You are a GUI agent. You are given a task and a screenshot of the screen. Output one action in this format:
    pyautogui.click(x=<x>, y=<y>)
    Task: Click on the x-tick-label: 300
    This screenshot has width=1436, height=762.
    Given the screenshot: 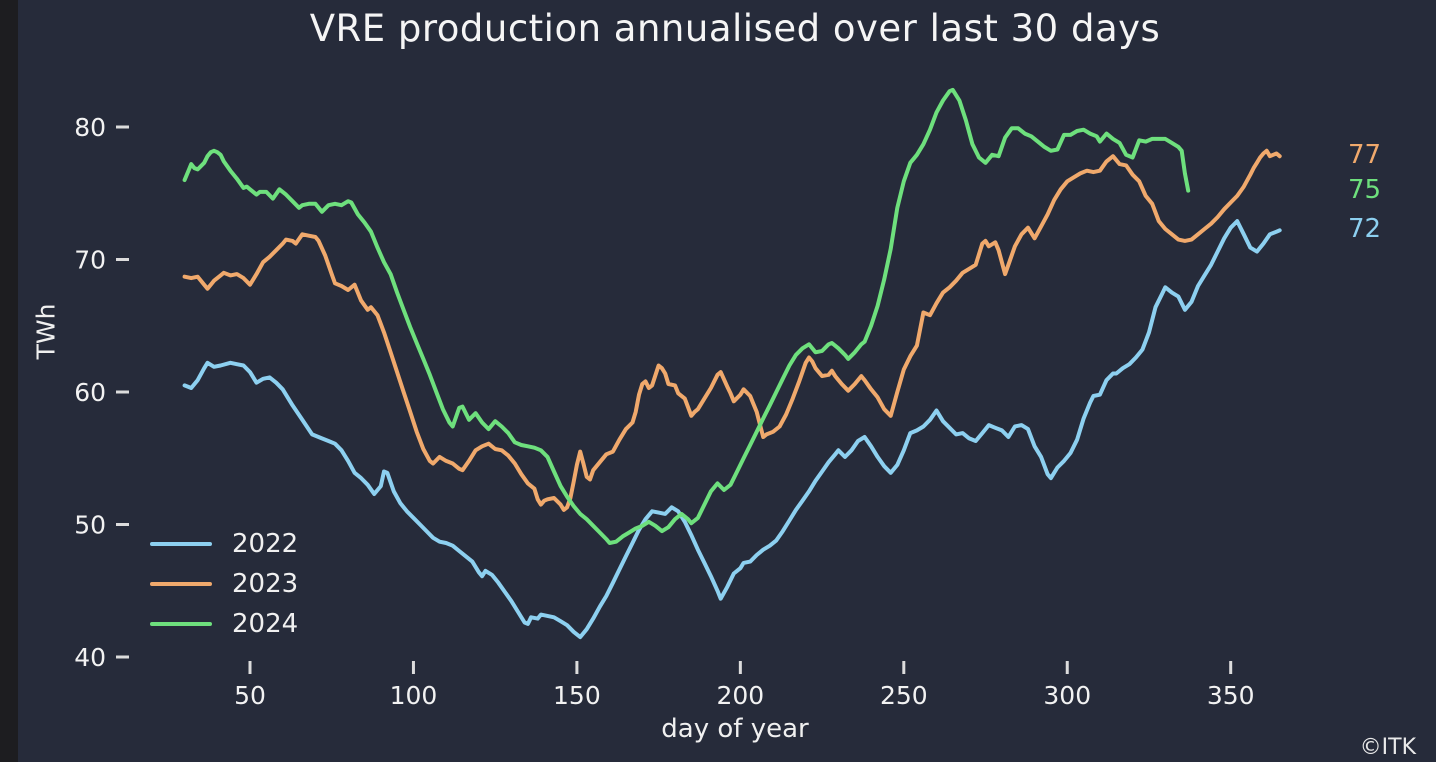 What is the action you would take?
    pyautogui.click(x=1067, y=695)
    